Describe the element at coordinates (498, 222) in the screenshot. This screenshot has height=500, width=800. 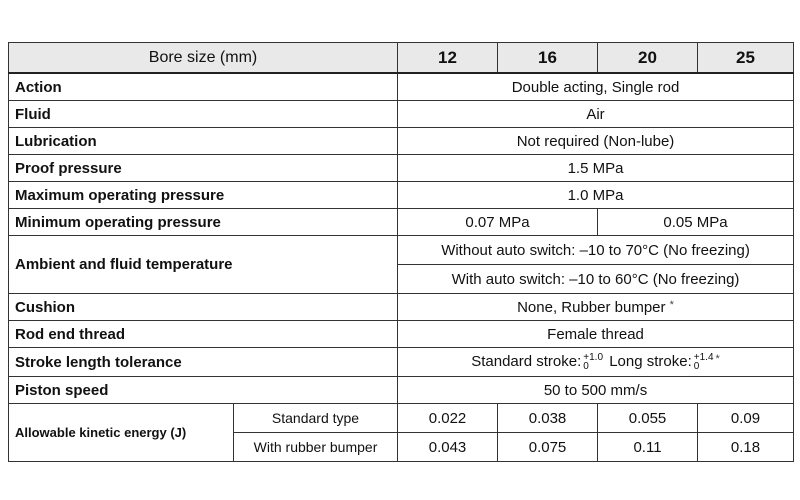
I see `cell: 0.07 MPa` at that location.